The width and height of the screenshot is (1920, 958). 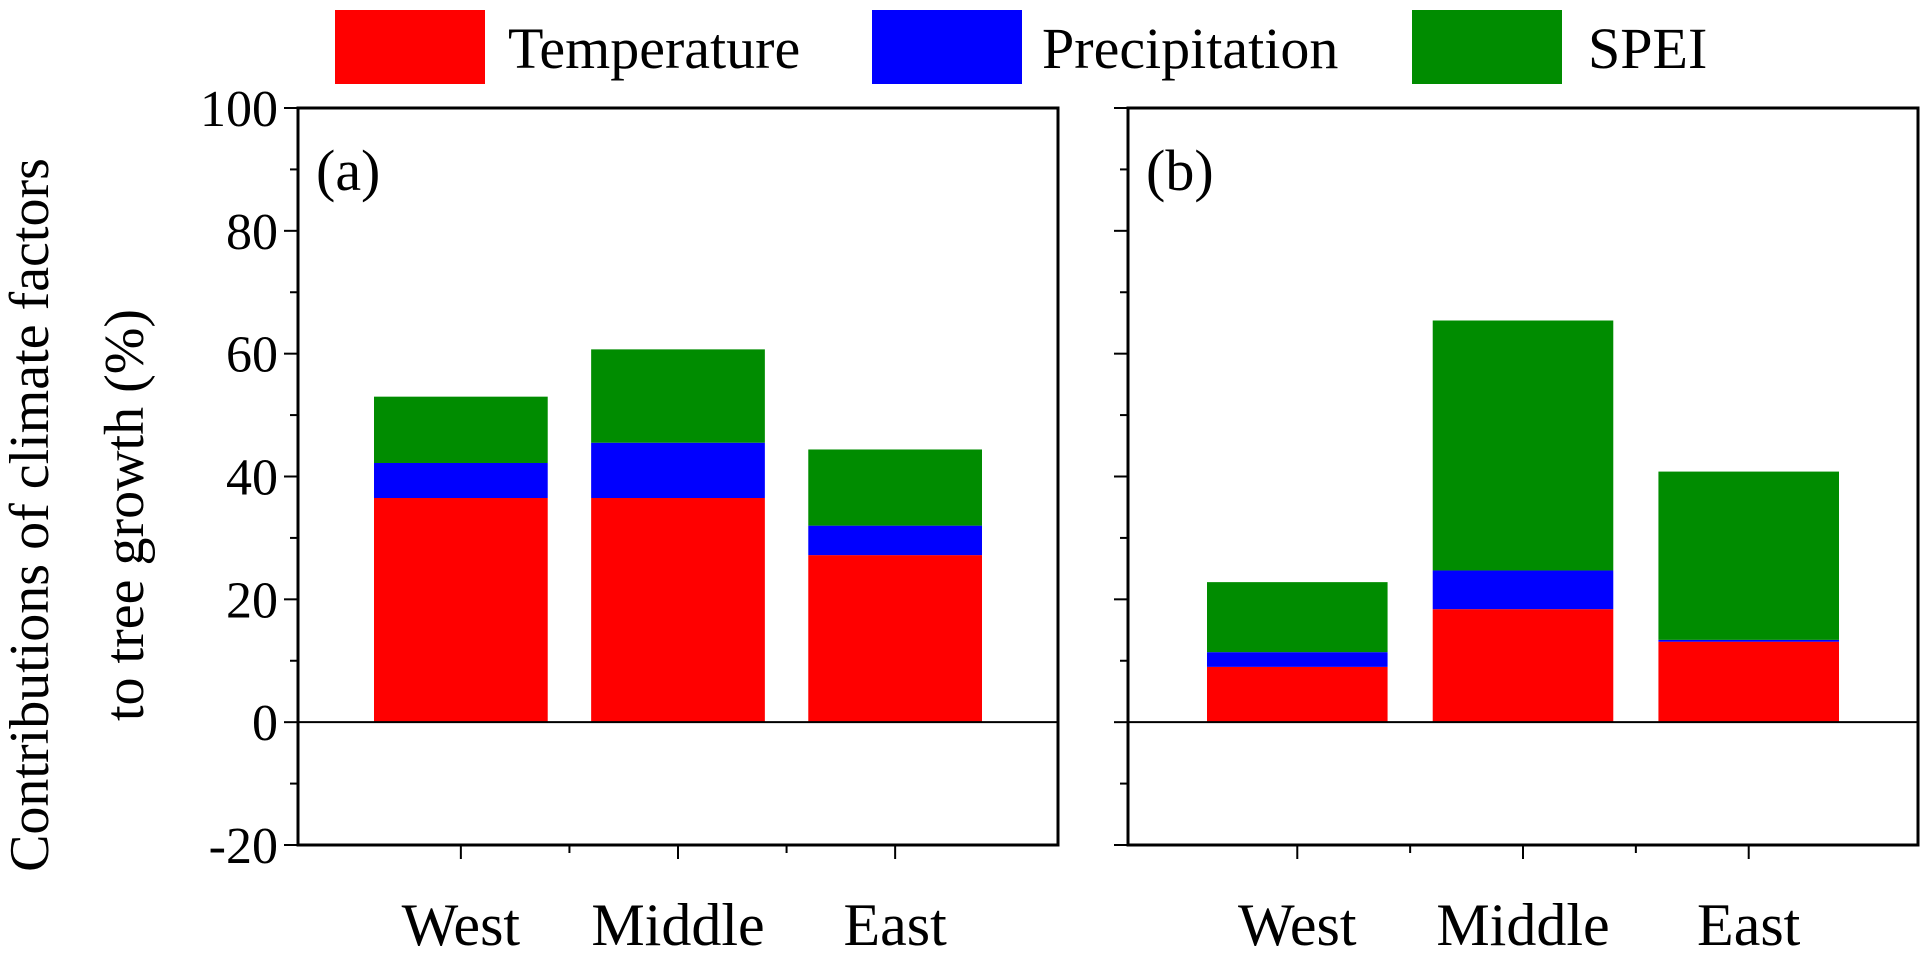 I want to click on y-tick-label-80: 80, so click(x=252, y=232).